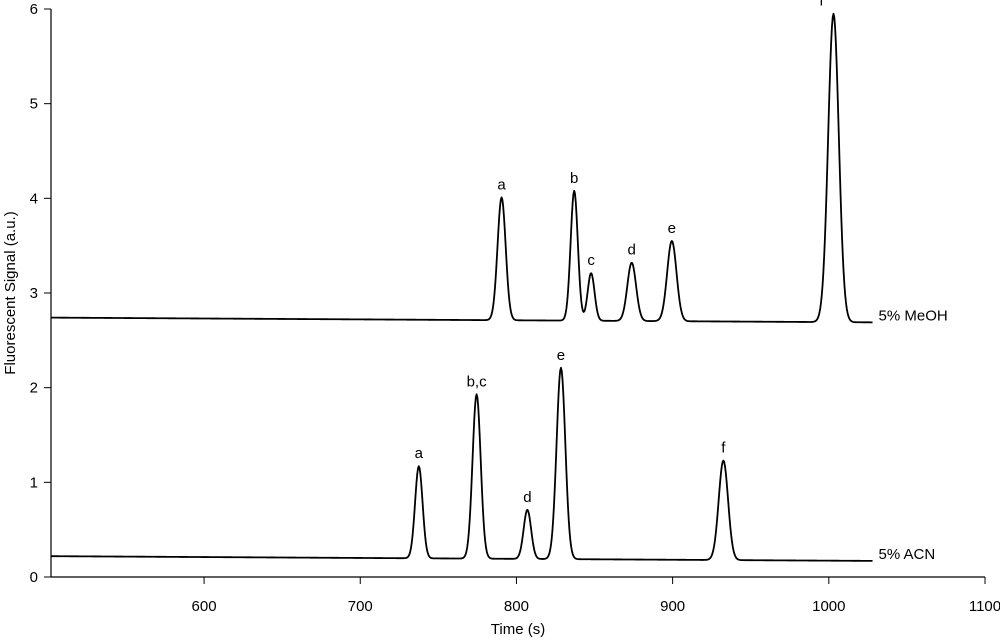 The image size is (1000, 641). What do you see at coordinates (34, 482) in the screenshot?
I see `y-tick-label: 1` at bounding box center [34, 482].